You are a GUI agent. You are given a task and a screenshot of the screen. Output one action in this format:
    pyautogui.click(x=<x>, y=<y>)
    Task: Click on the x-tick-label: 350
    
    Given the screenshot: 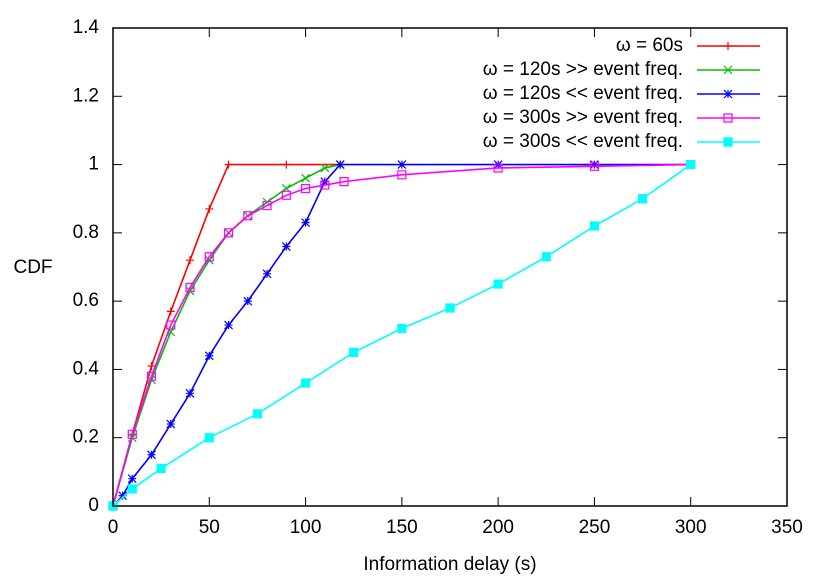 What is the action you would take?
    pyautogui.click(x=787, y=527)
    